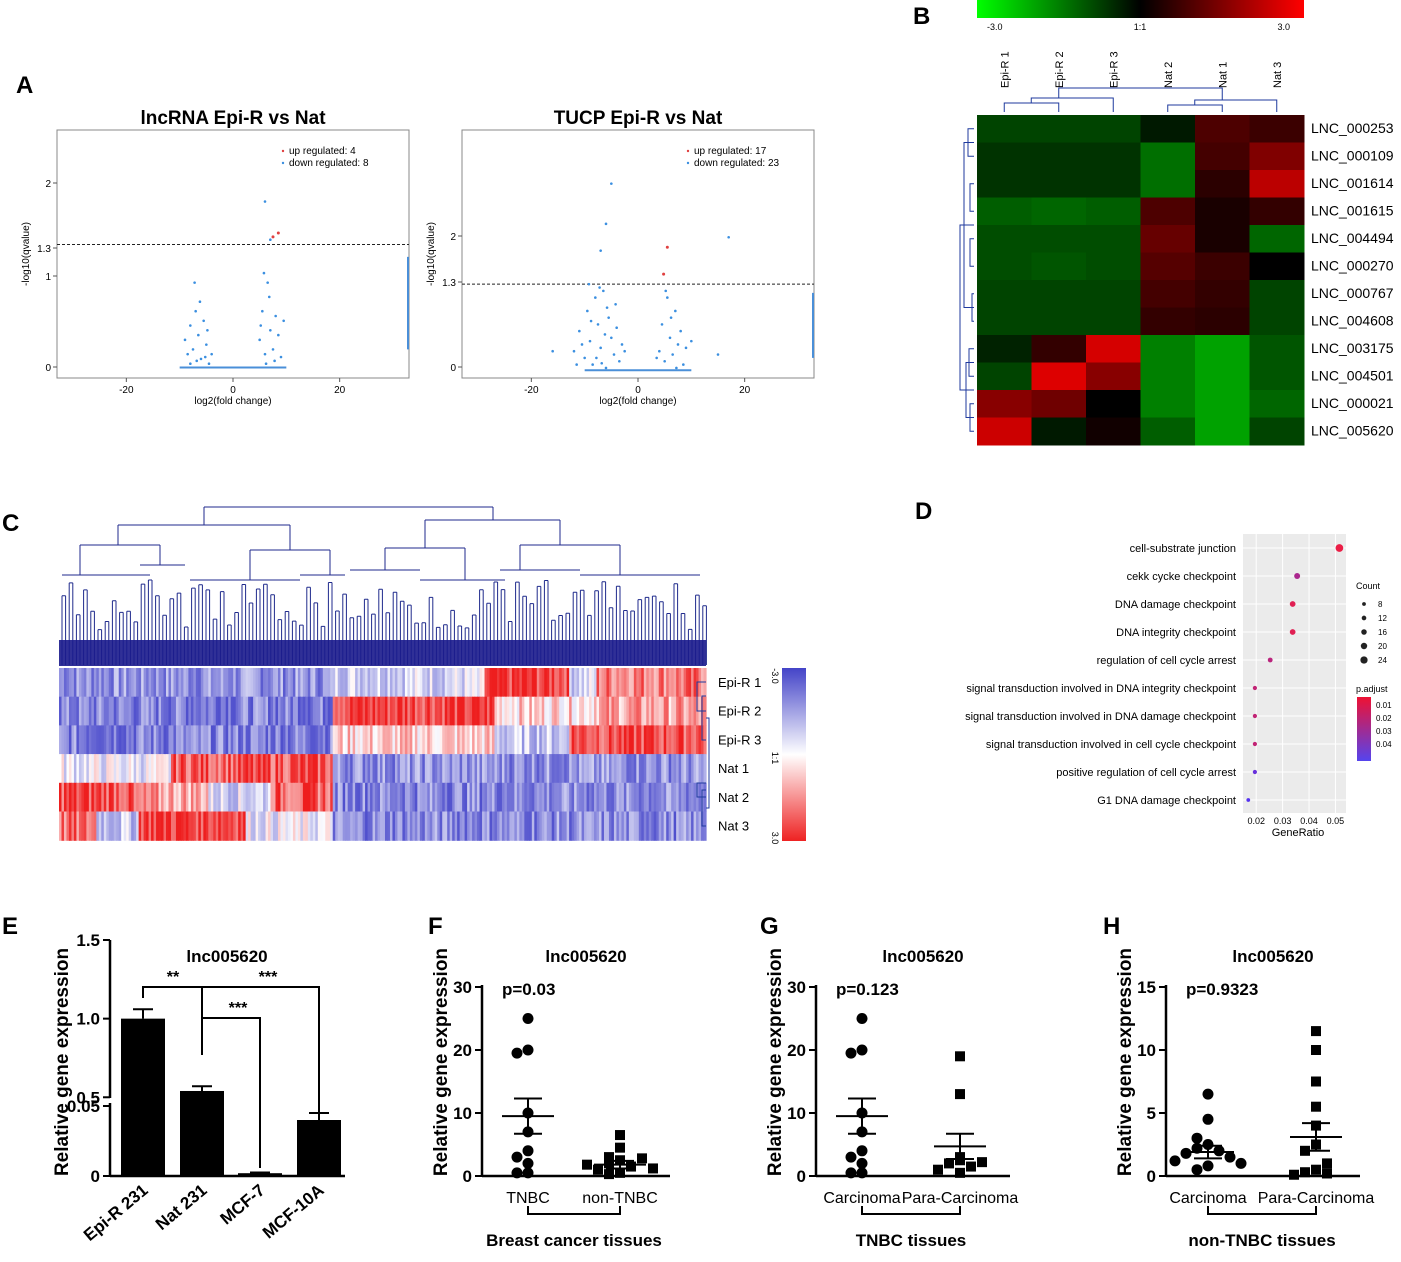  What do you see at coordinates (867, 989) in the screenshot?
I see `p-value-label: p=0.123` at bounding box center [867, 989].